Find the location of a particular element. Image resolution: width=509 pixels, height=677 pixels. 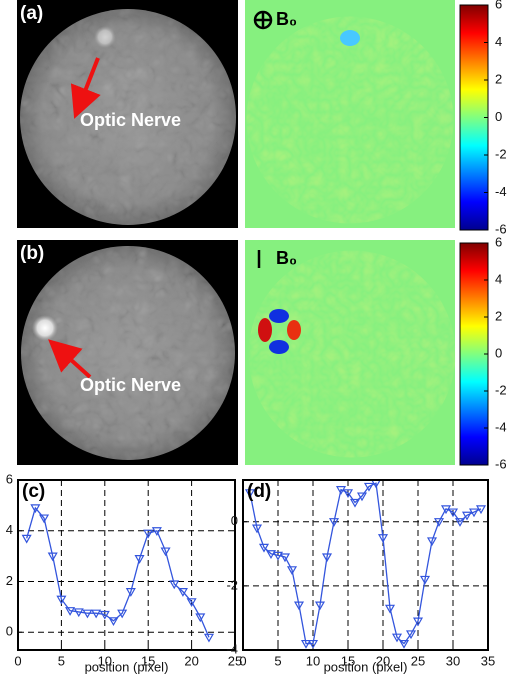

annotation: B₀ is located at coordinates (286, 258).